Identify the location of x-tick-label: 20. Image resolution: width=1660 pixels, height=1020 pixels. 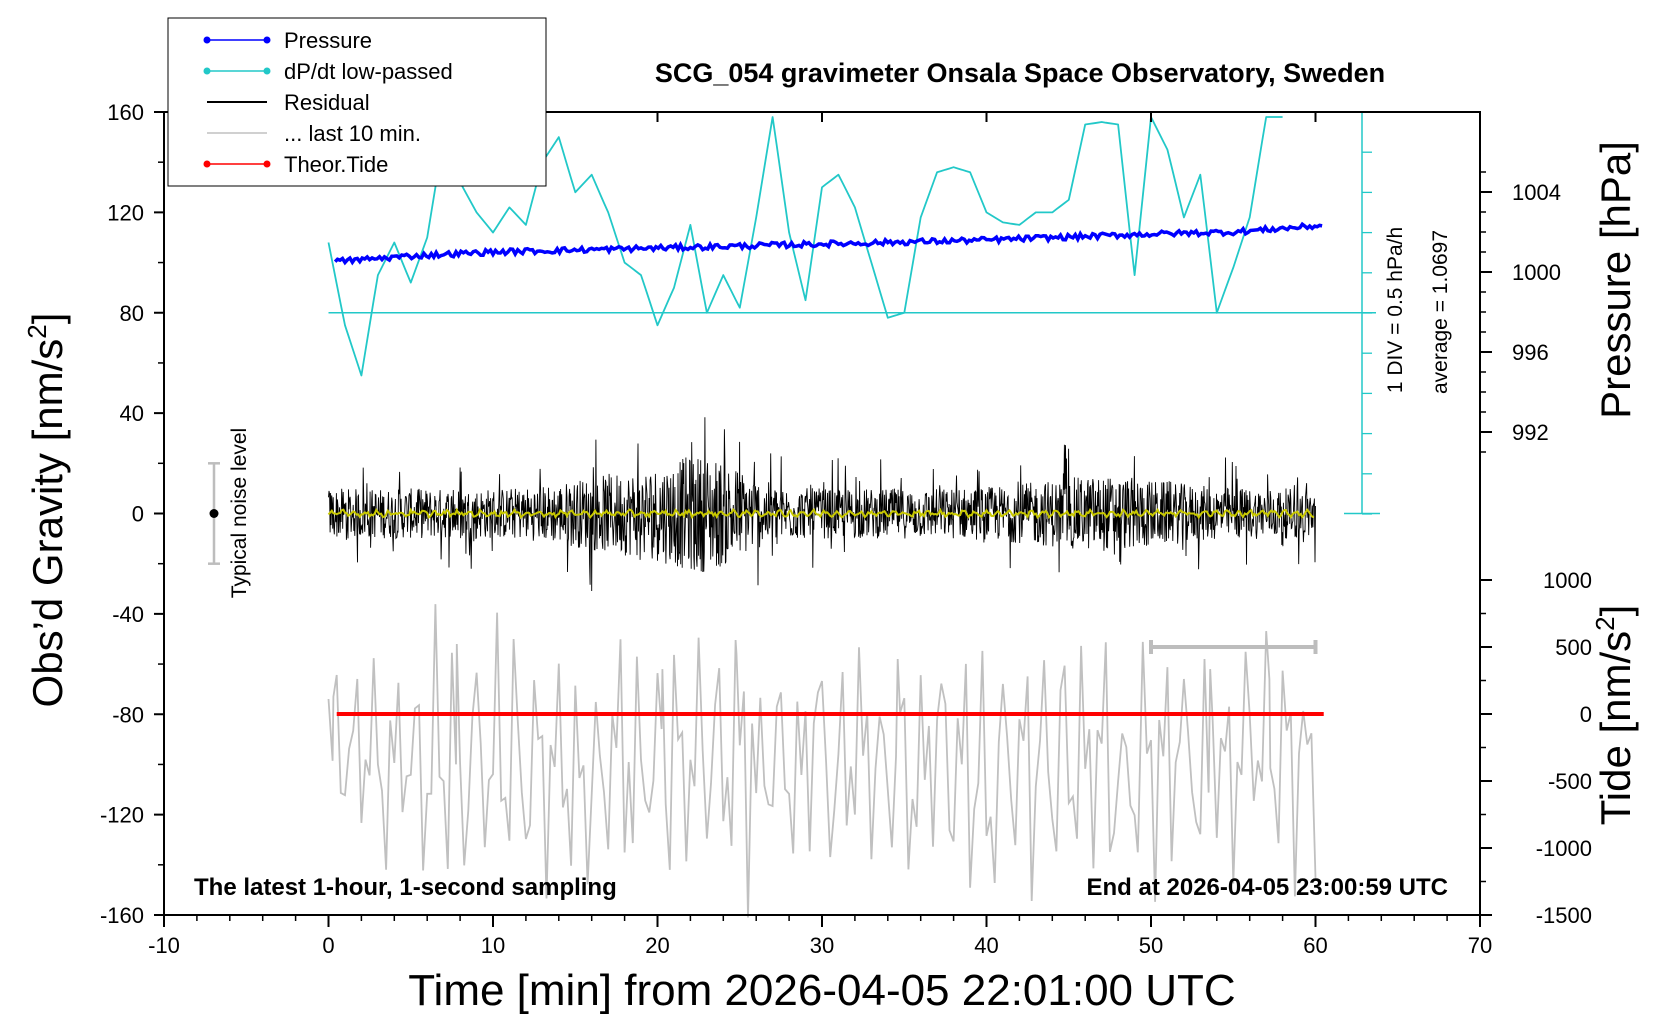
(657, 945).